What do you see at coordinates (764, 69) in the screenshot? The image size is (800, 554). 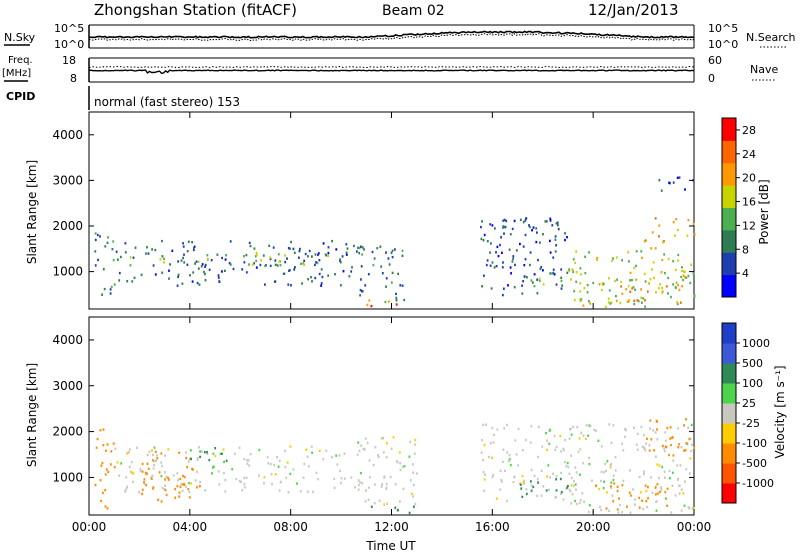 I see `nave-label: Nave` at bounding box center [764, 69].